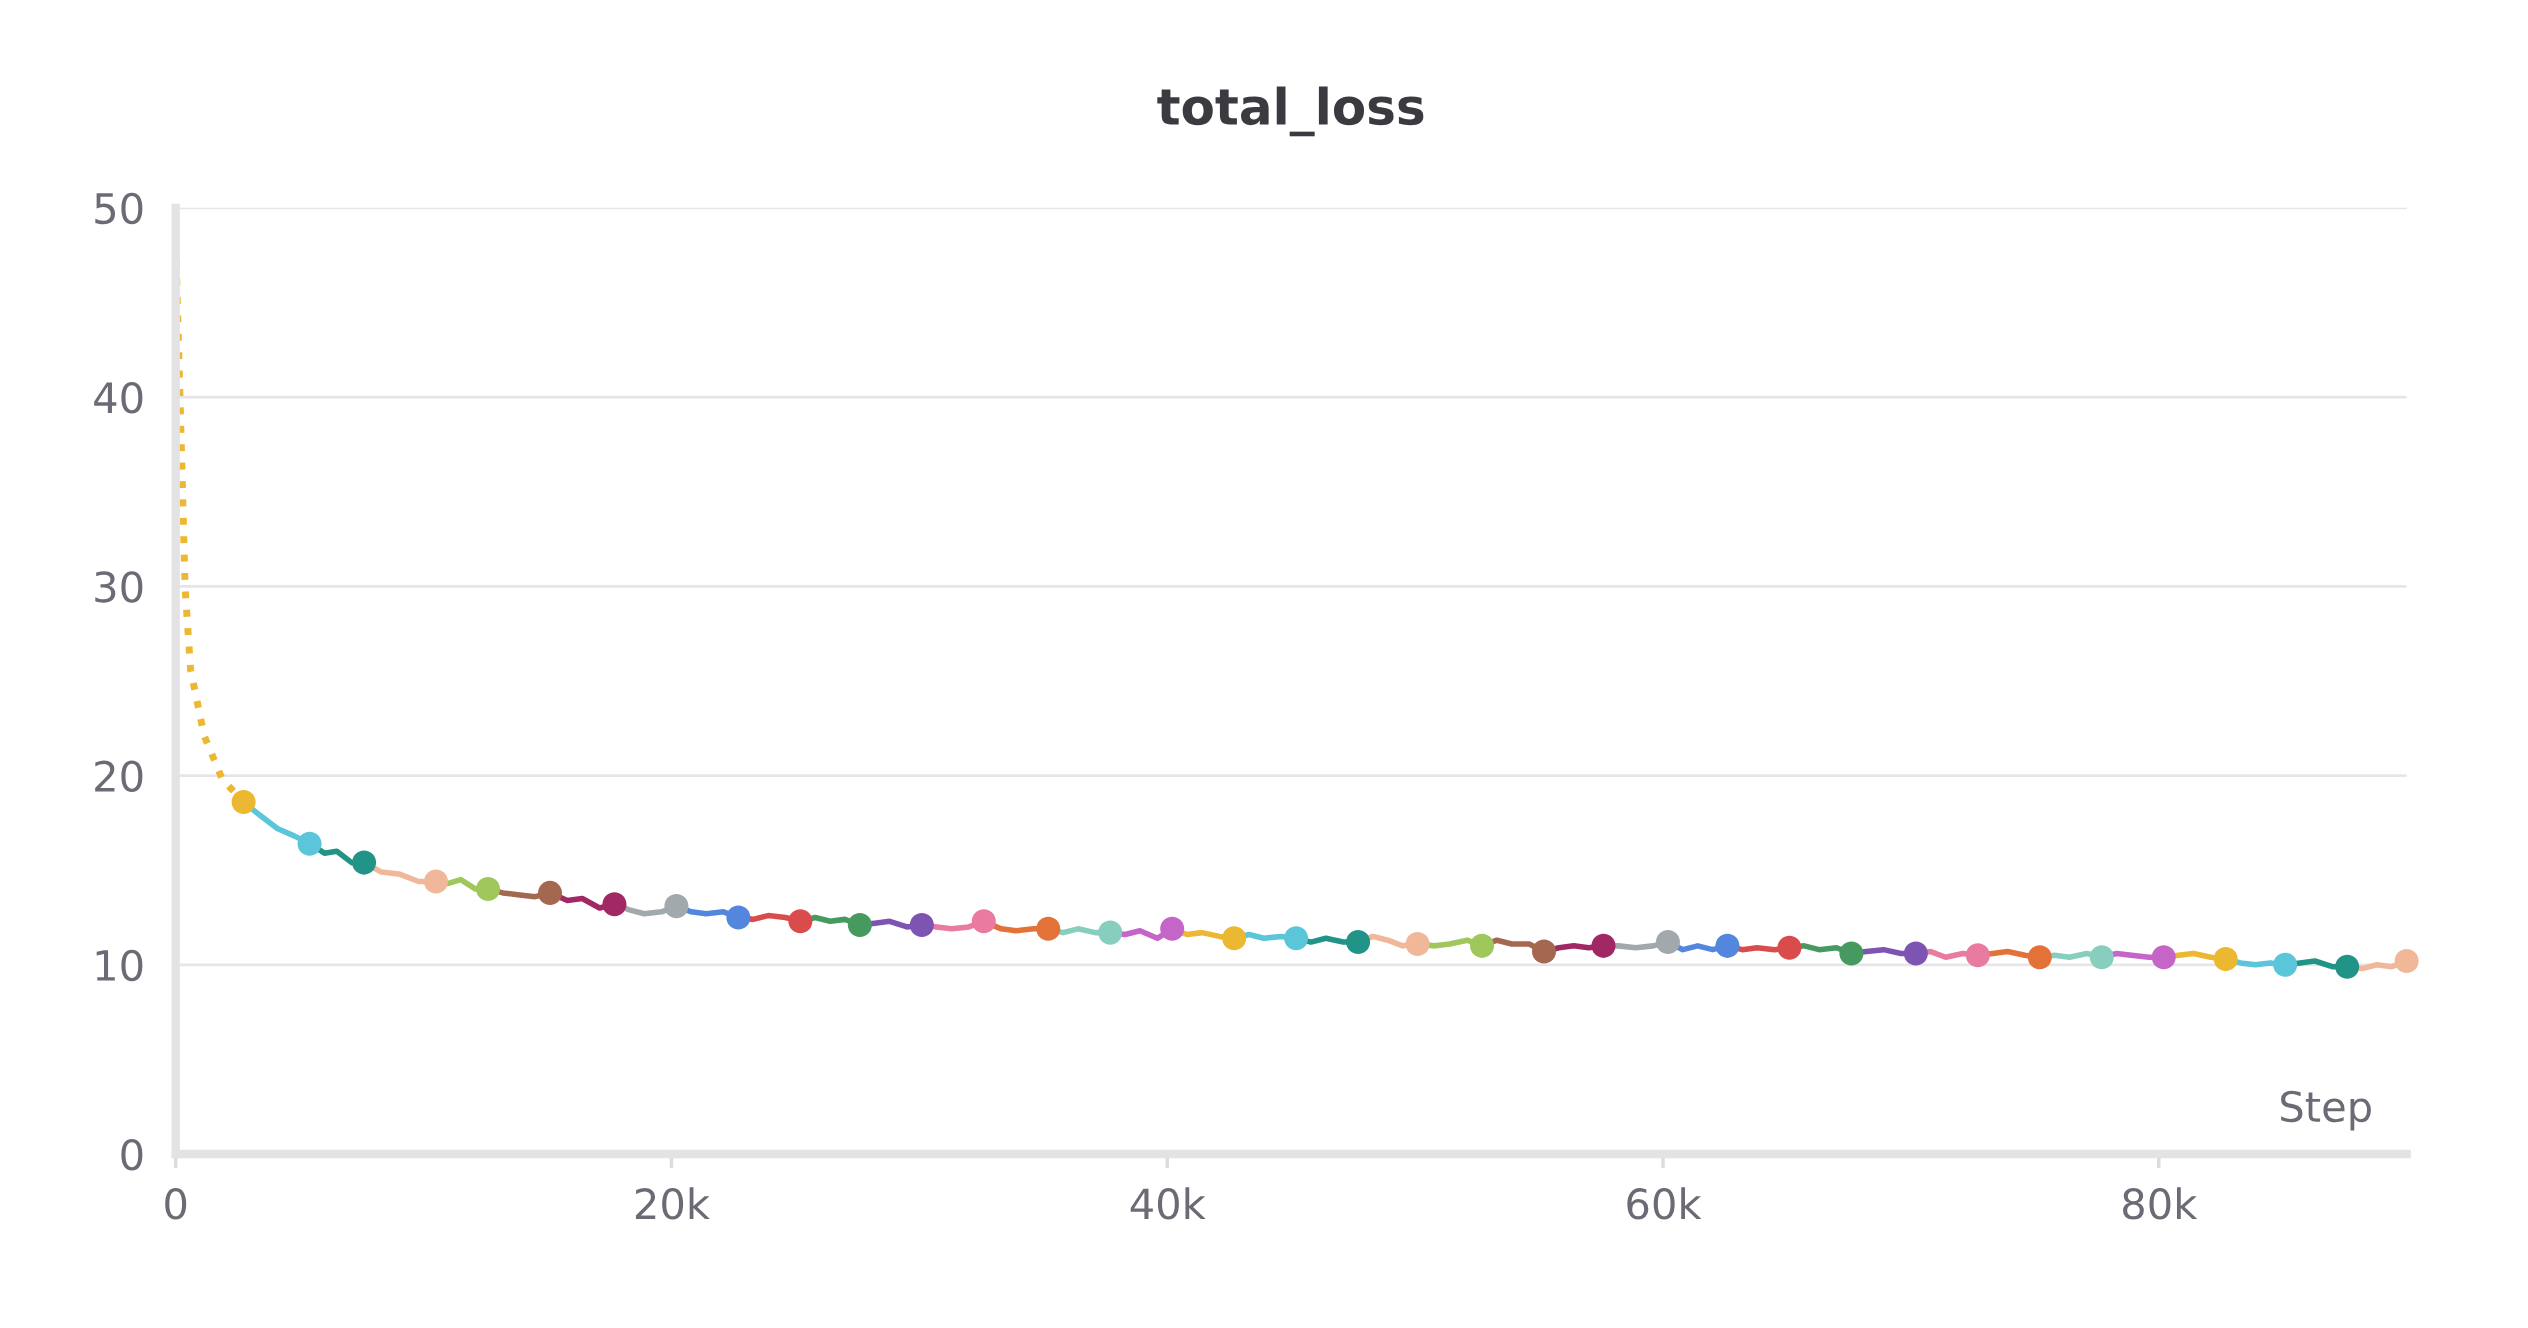 This screenshot has width=2528, height=1328. I want to click on x-tick-label: 40k, so click(1168, 1203).